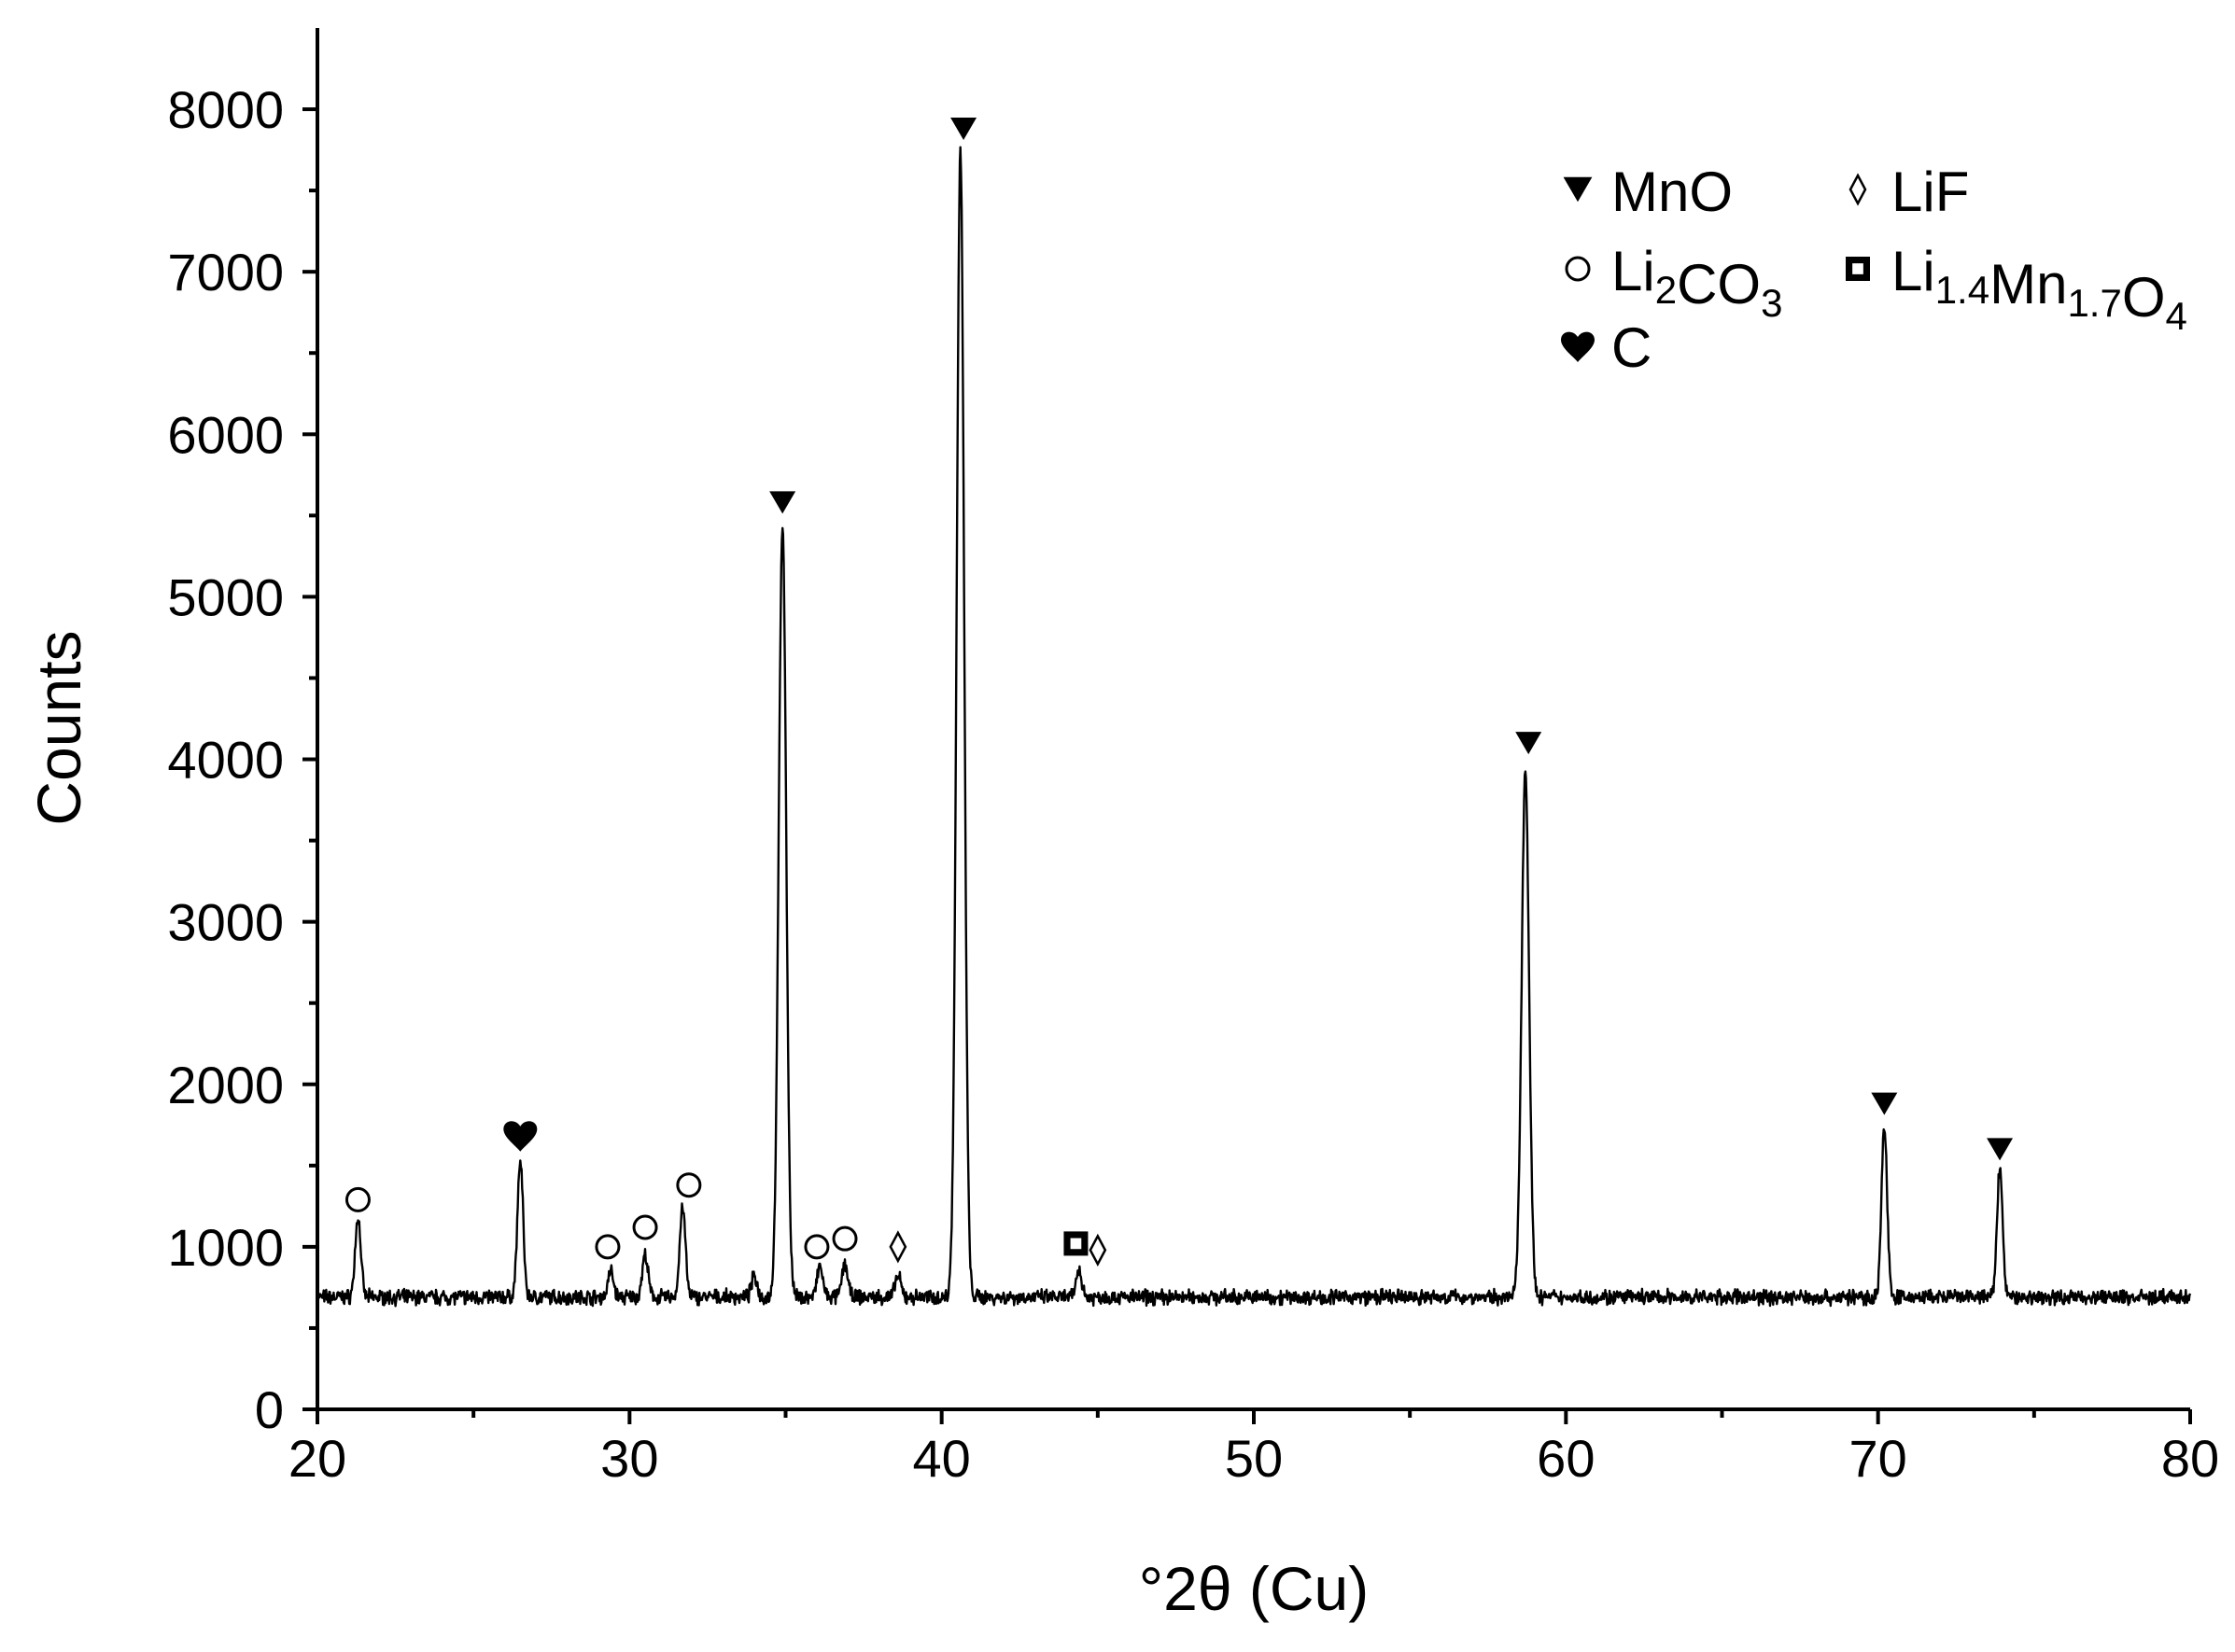  I want to click on legend-label: Li1.4Mn1.7O4, so click(2039, 289).